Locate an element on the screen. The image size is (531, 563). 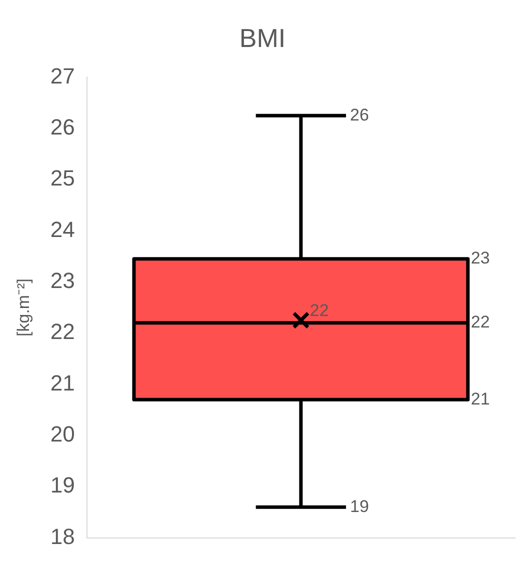
y-tick-label: 20 is located at coordinates (62, 434).